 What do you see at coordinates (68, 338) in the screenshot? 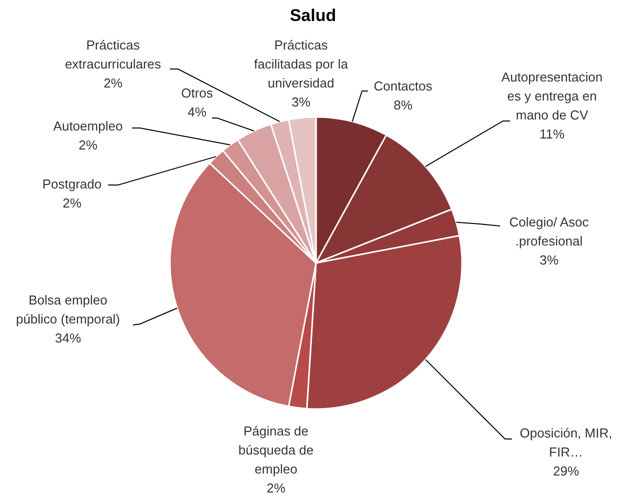
I see `data-label: 34%` at bounding box center [68, 338].